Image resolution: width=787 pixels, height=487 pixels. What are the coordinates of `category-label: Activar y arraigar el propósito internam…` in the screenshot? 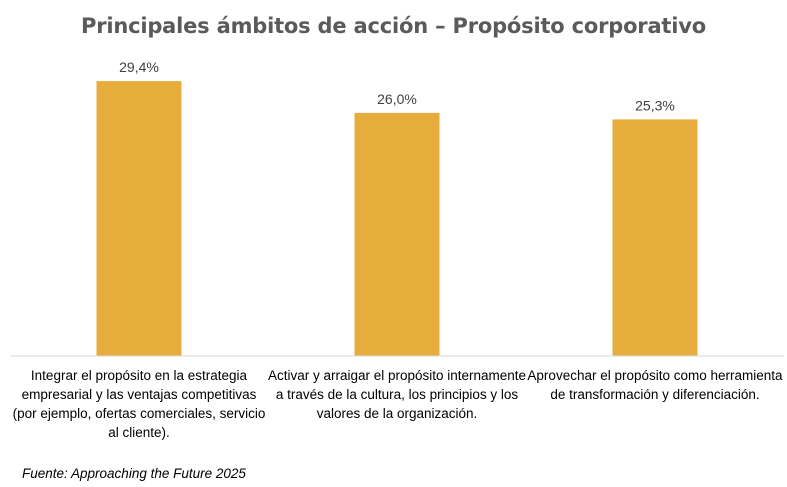 It's located at (397, 394).